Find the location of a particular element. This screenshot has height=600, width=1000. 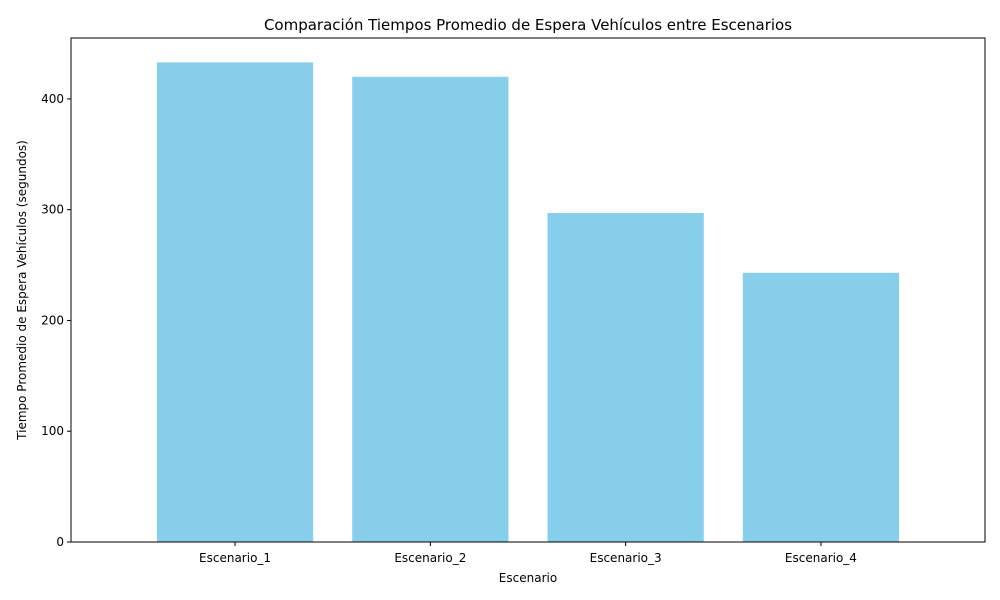

y-tick-label: 0 is located at coordinates (60, 542).